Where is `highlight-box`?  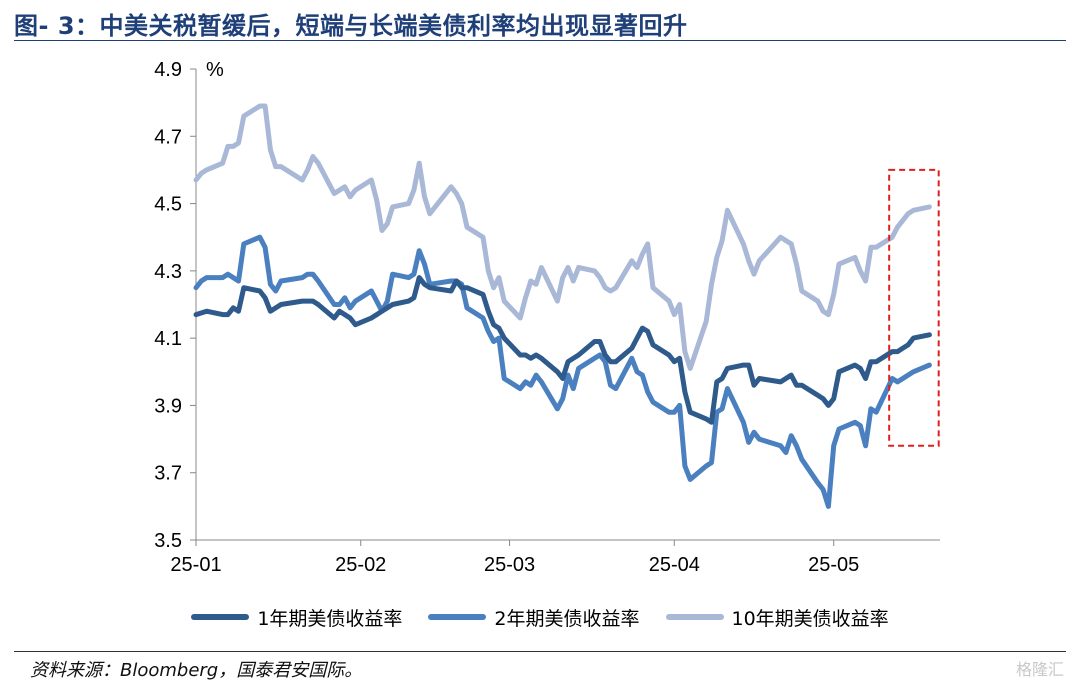 highlight-box is located at coordinates (914, 307).